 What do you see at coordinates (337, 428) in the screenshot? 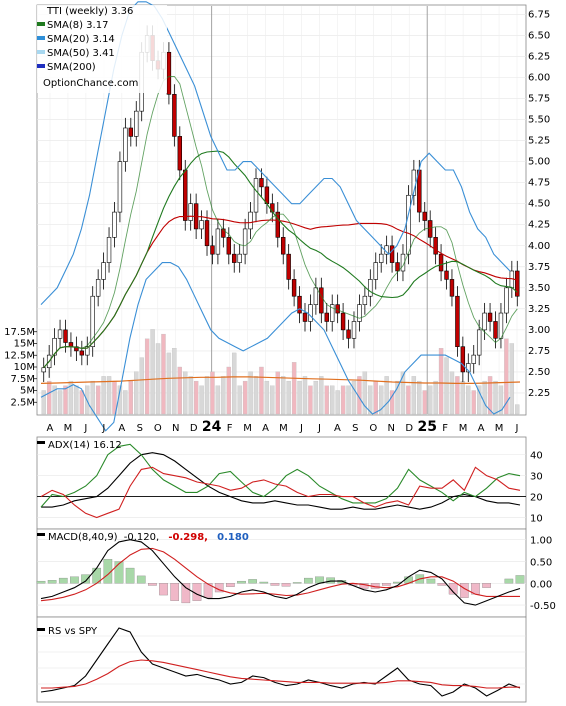
I see `month-label: A` at bounding box center [337, 428].